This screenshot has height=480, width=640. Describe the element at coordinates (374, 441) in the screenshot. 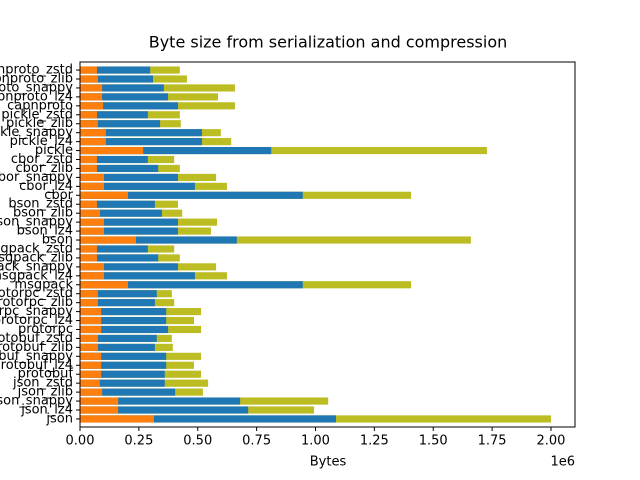

I see `x-tick-label: 1.25` at that location.